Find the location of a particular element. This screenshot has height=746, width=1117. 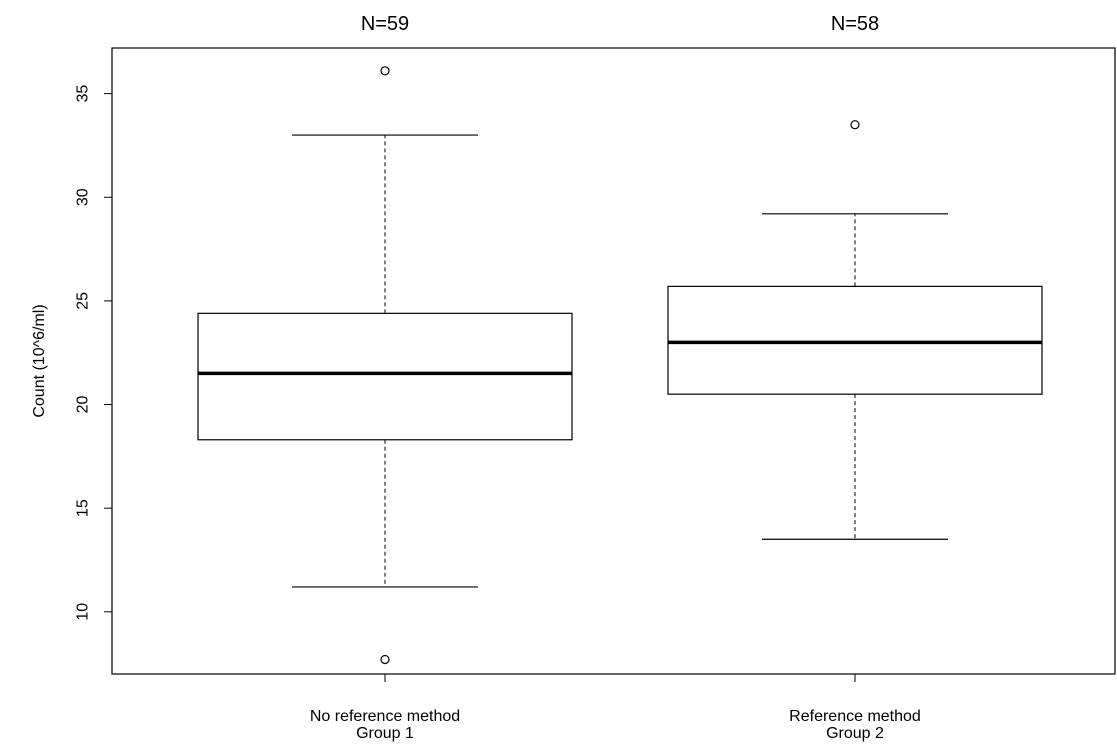

y-axis: 10 15 20 25 30 35 is located at coordinates (94, 353).